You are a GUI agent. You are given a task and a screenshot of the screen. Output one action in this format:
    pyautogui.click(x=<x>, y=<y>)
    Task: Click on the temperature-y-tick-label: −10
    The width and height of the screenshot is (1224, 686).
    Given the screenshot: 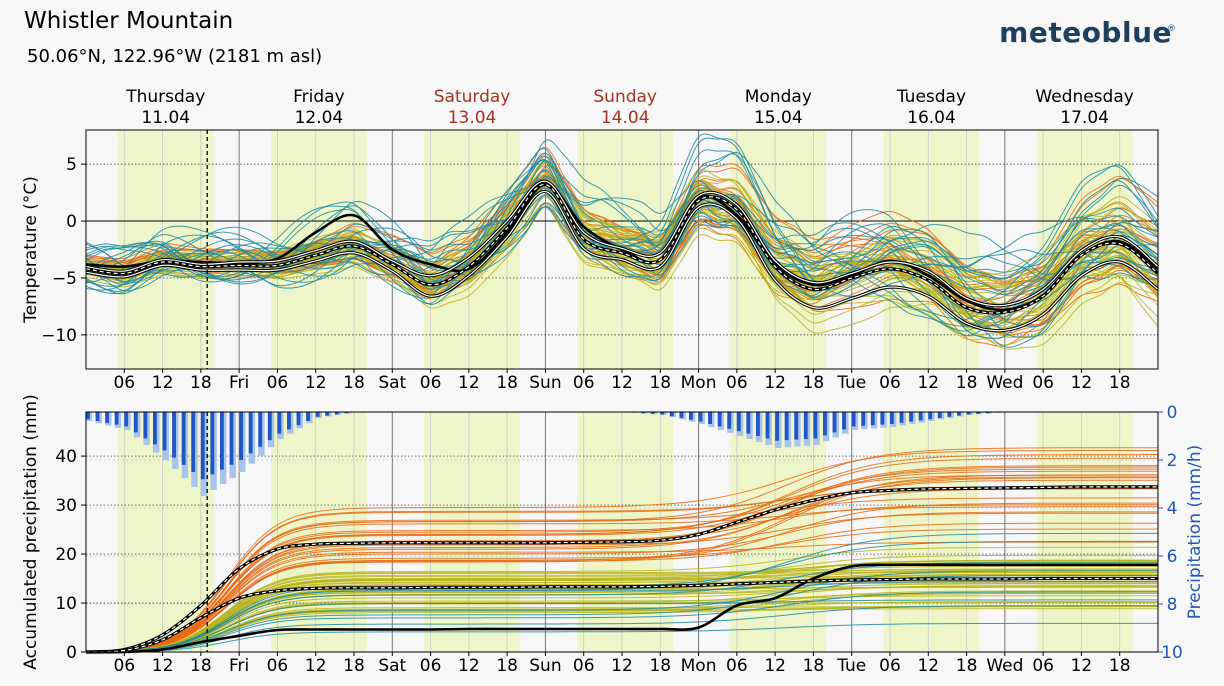 What is the action you would take?
    pyautogui.click(x=59, y=336)
    